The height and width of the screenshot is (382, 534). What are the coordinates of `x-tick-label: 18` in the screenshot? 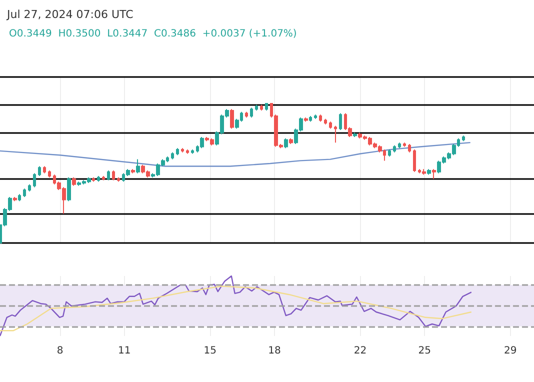 It's located at (274, 351).